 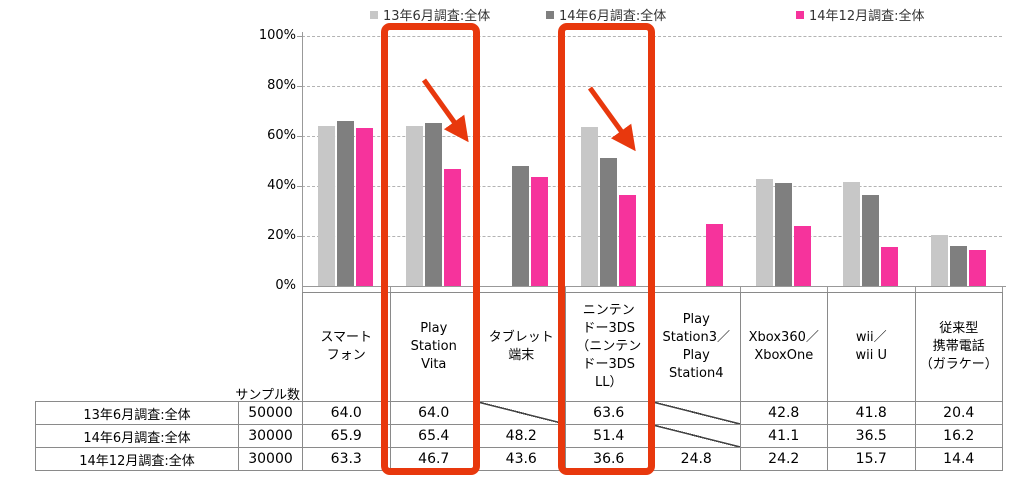 What do you see at coordinates (277, 35) in the screenshot?
I see `y-axis-label: 100%` at bounding box center [277, 35].